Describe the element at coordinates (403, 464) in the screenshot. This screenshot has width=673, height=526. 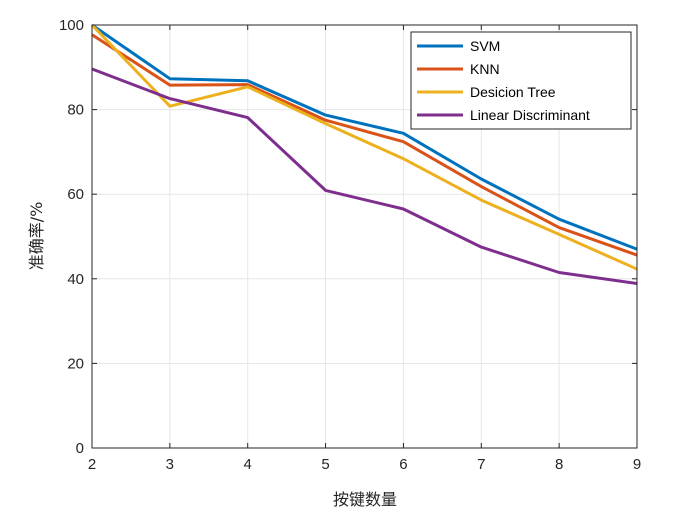
I see `x-tick-label: 6` at that location.